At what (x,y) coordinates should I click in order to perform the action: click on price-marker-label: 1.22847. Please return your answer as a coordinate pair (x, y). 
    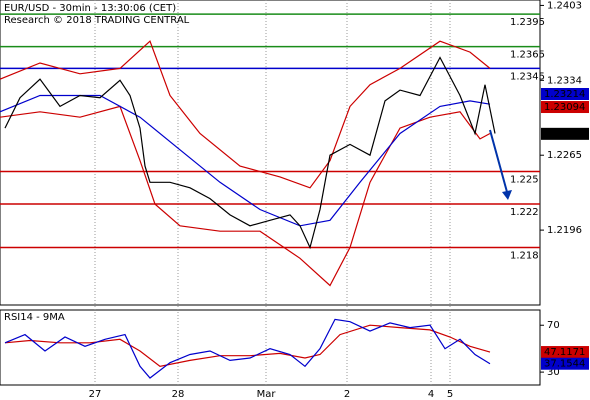
    Looking at the image, I should click on (564, 134).